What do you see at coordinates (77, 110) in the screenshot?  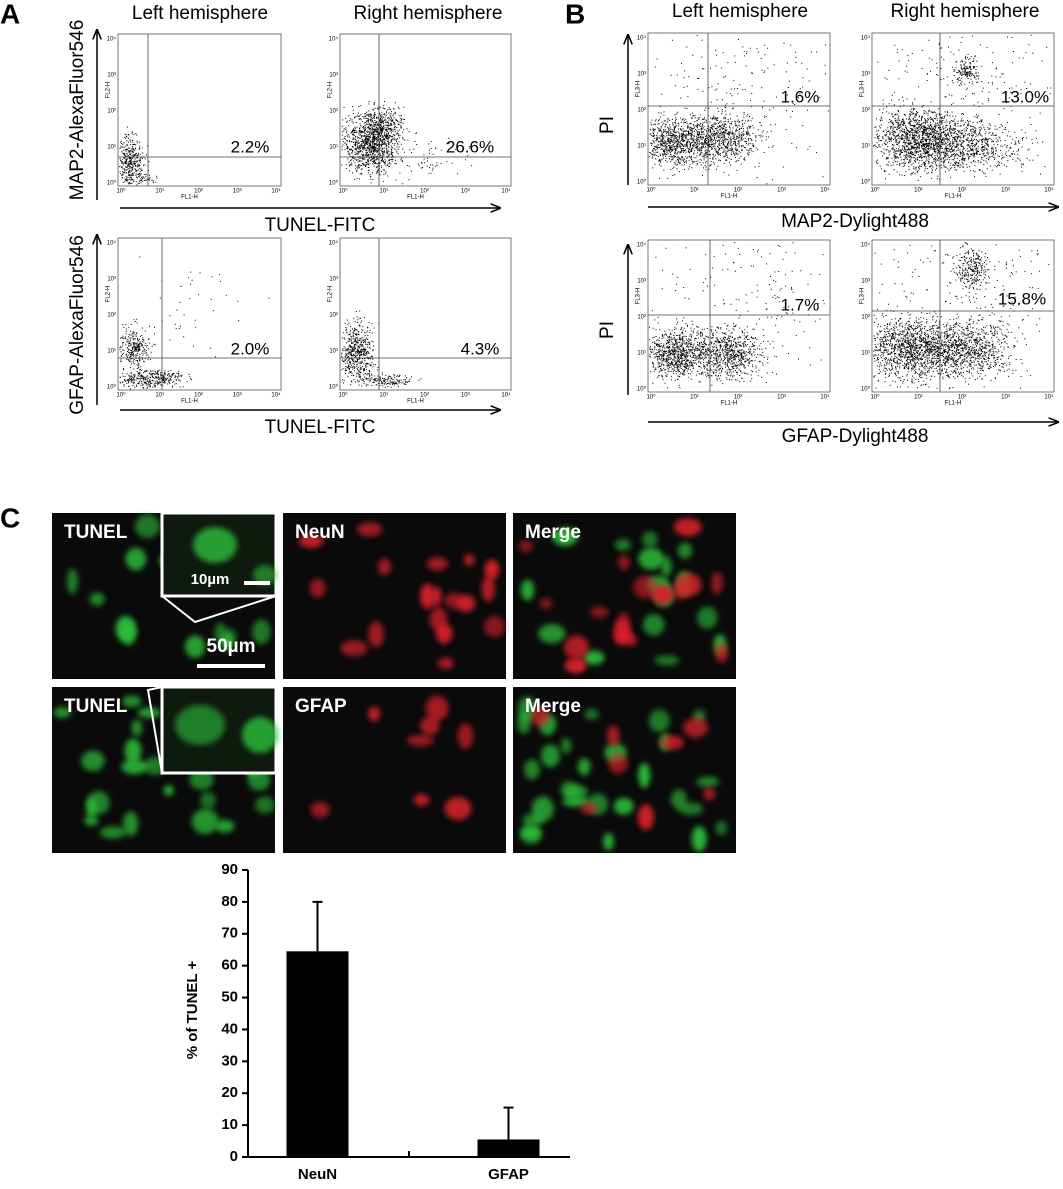 I see `y-axis-label: MAP2-AlexaFluor546` at bounding box center [77, 110].